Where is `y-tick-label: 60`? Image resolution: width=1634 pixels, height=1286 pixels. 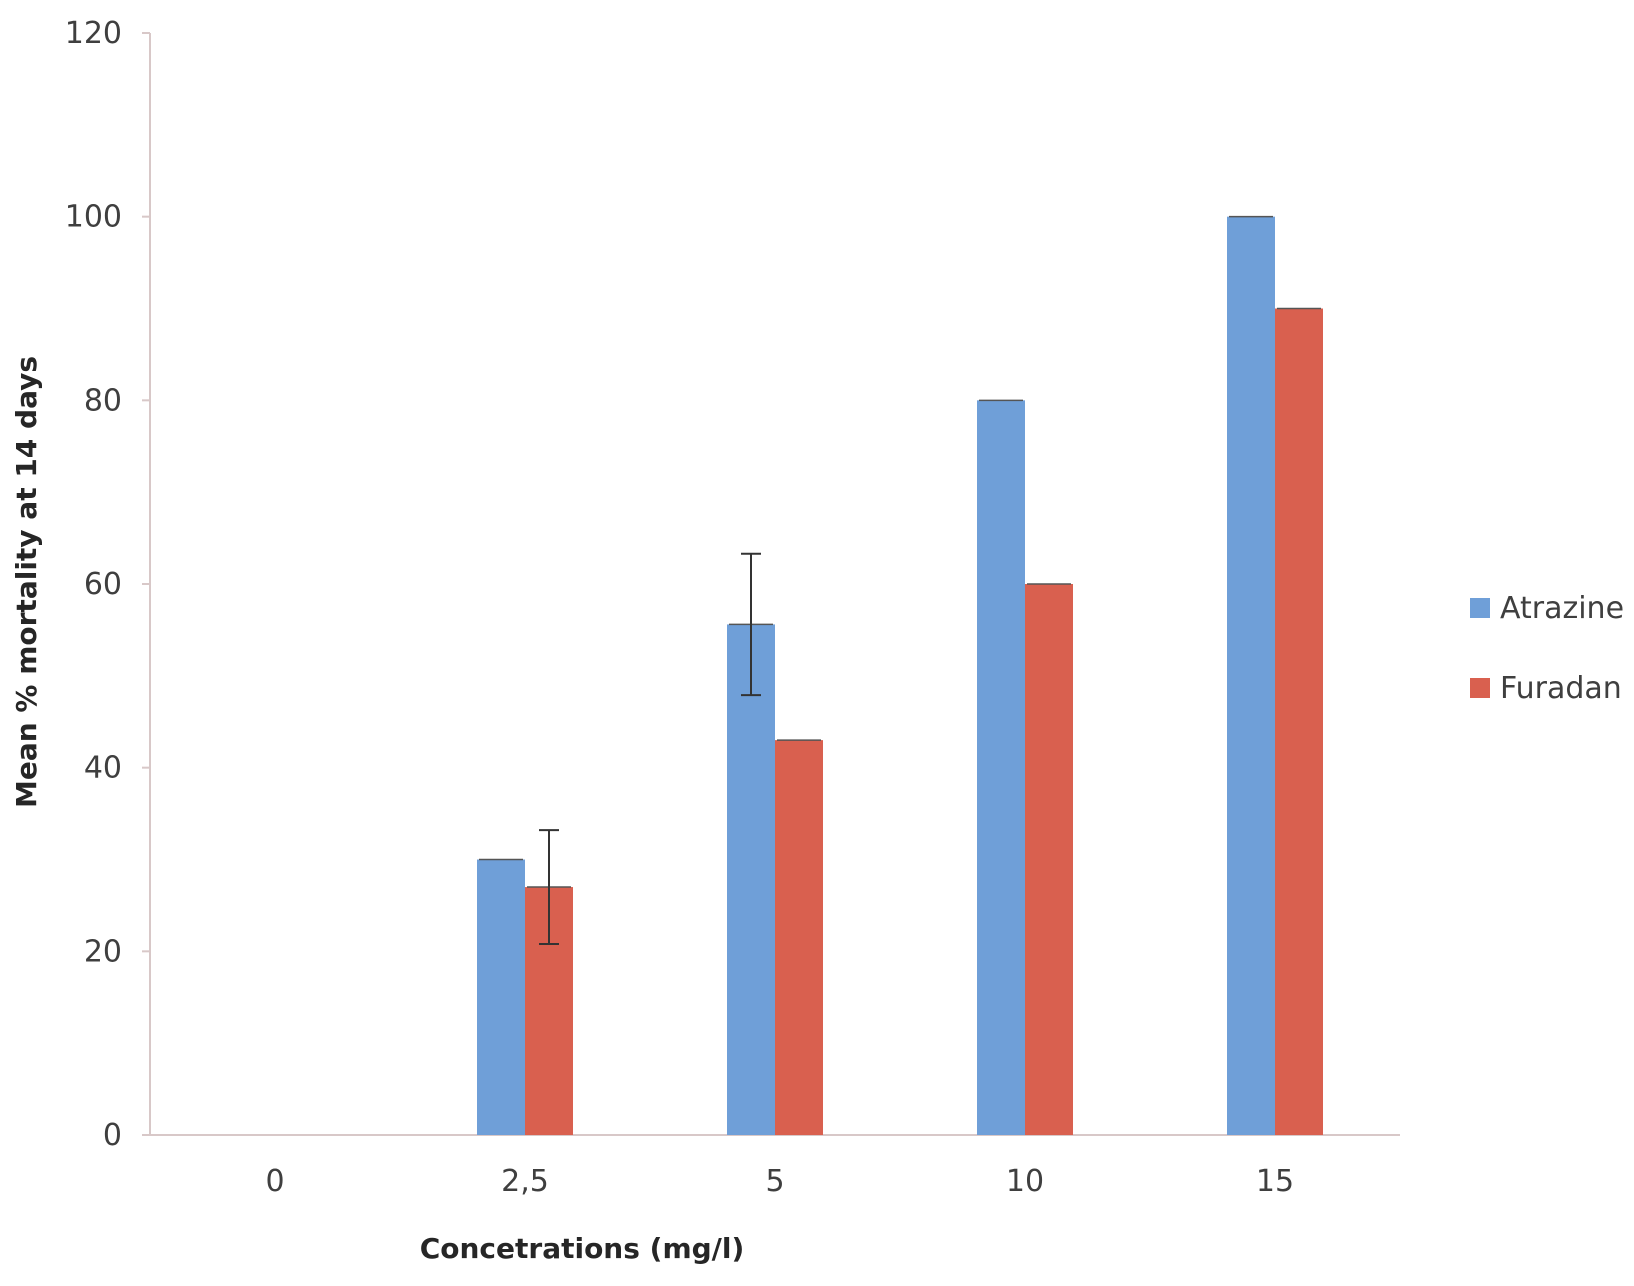
y-tick-label: 60 is located at coordinates (103, 584).